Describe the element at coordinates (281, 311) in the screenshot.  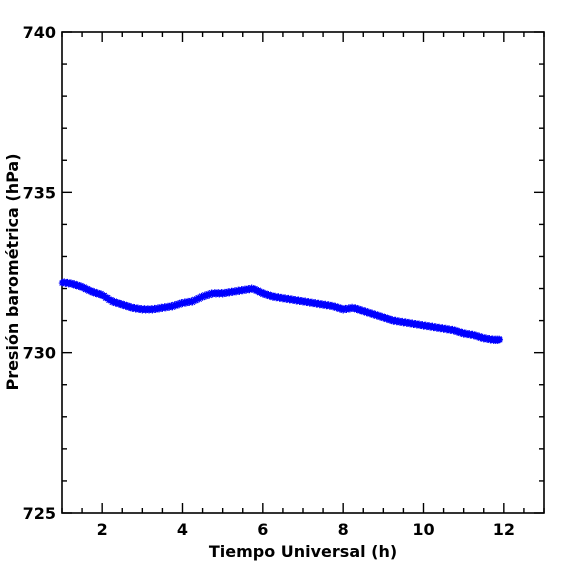
I see `data-points` at that location.